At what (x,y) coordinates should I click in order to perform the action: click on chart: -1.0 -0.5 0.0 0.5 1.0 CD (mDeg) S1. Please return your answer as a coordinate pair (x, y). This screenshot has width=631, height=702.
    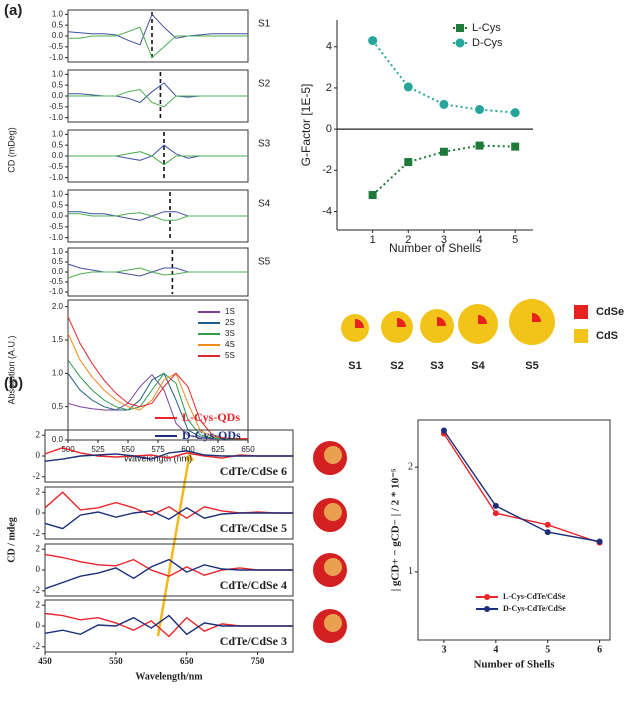
    Looking at the image, I should click on (138, 90).